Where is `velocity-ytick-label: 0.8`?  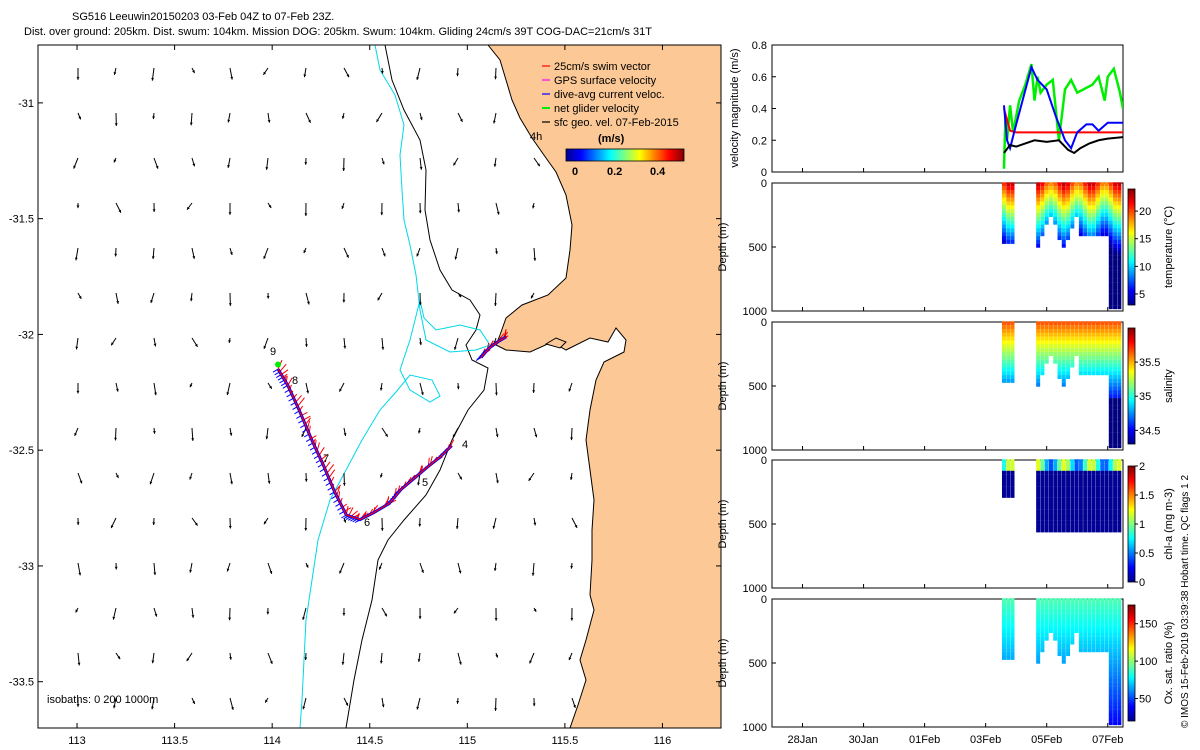 velocity-ytick-label: 0.8 is located at coordinates (759, 46).